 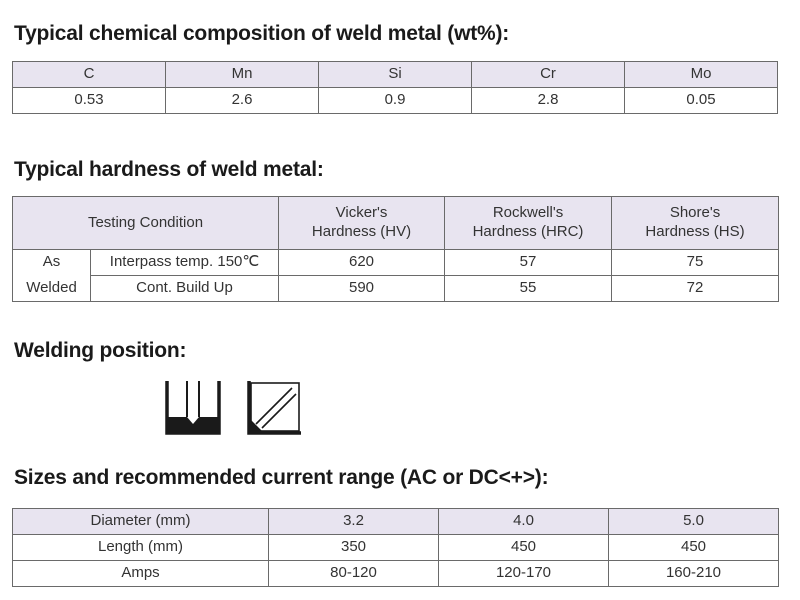 I want to click on amps-value: 160-210, so click(x=693, y=573).